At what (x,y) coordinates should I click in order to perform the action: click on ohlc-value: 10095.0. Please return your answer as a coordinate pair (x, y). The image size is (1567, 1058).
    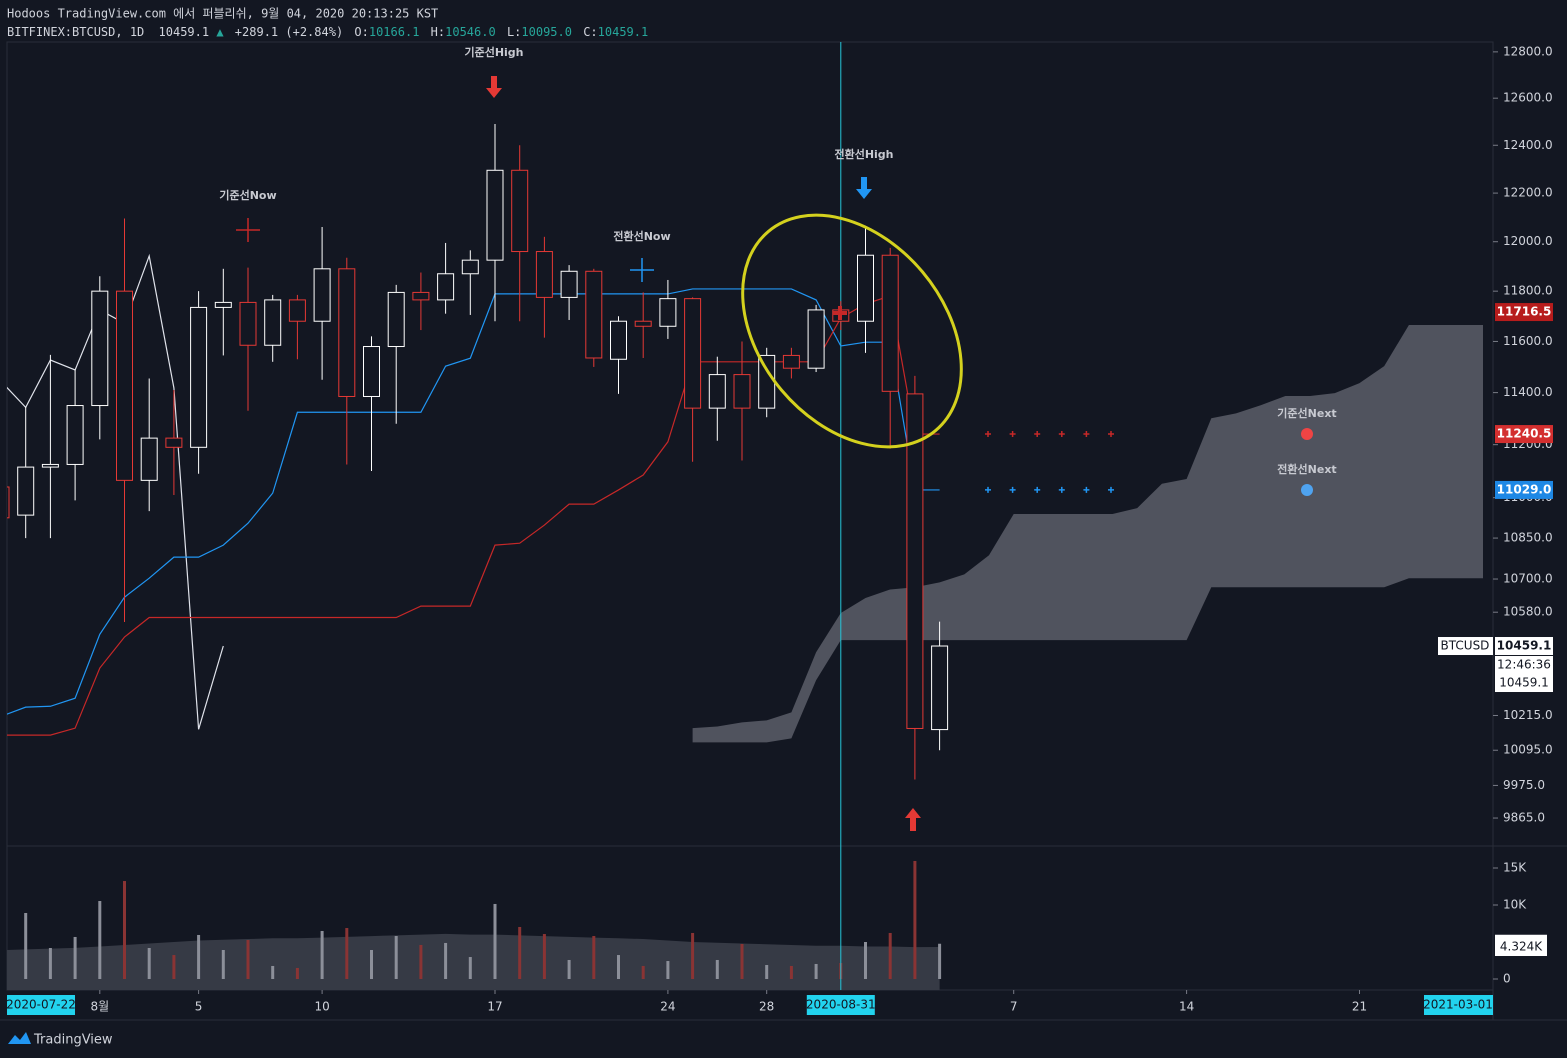
    Looking at the image, I should click on (546, 32).